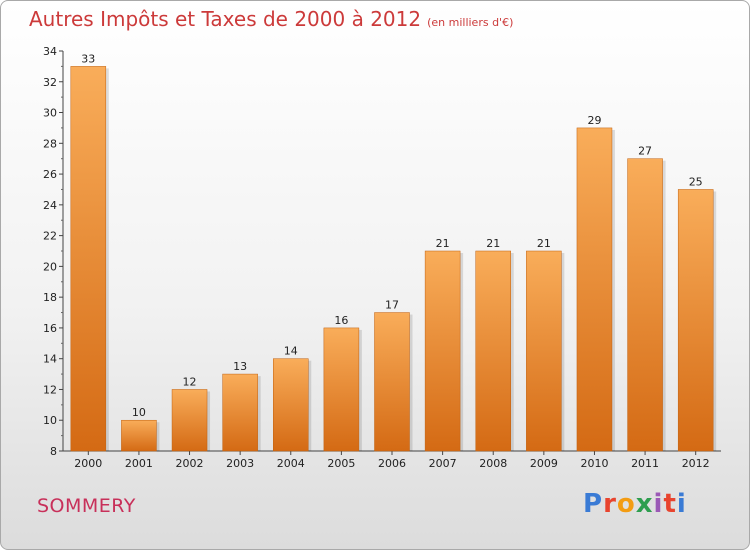 This screenshot has width=750, height=550. Describe the element at coordinates (645, 463) in the screenshot. I see `x-tick-label-2011: 2011` at that location.